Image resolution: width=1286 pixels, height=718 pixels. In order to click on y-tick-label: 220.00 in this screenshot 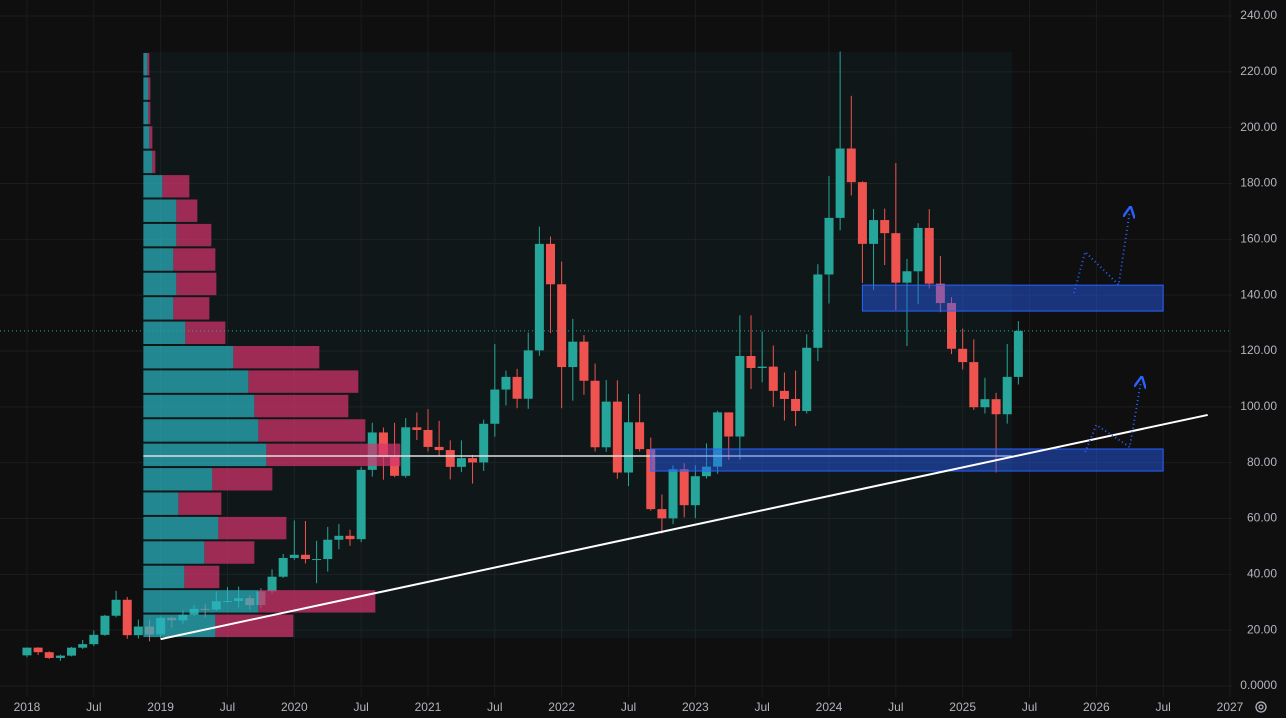, I will do `click(1258, 71)`.